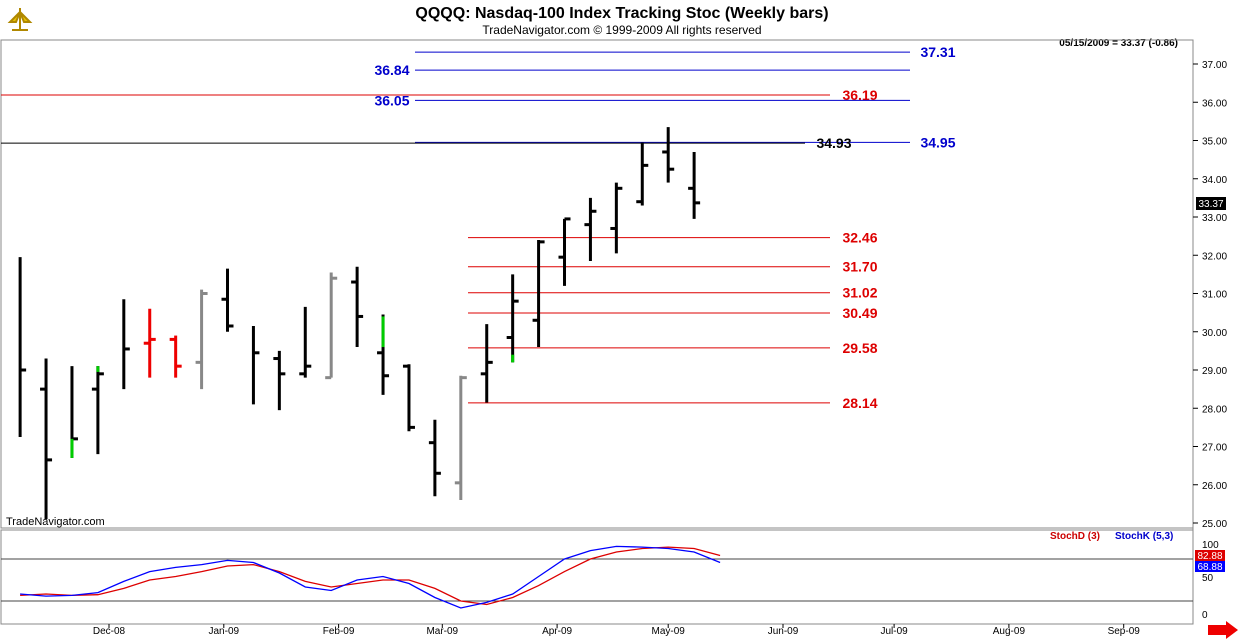 This screenshot has width=1245, height=640. I want to click on trade-navigator-logo-icon, so click(20, 19).